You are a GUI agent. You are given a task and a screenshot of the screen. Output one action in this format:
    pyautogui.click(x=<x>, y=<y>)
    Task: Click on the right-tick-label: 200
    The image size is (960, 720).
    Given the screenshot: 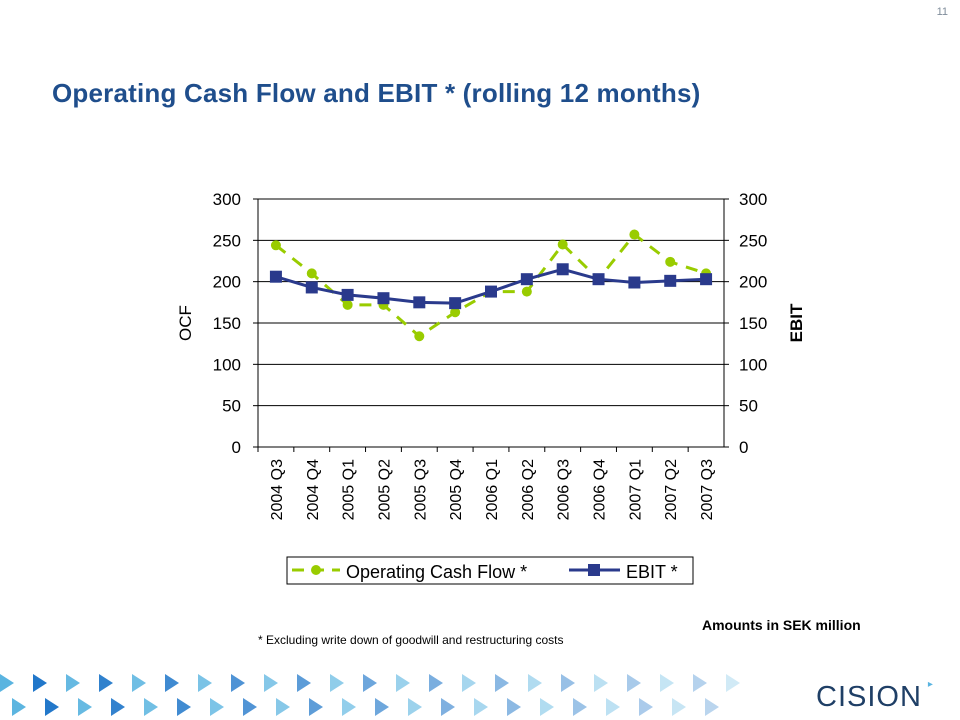 What is the action you would take?
    pyautogui.click(x=753, y=282)
    